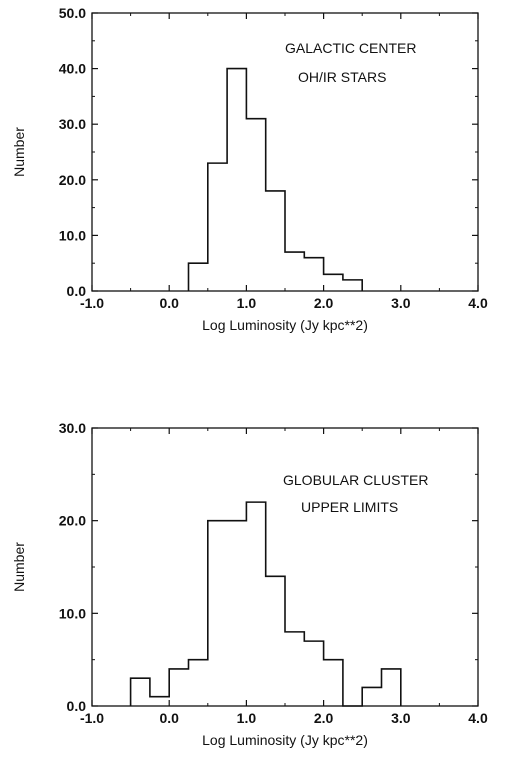 This screenshot has height=768, width=509. I want to click on chart-annotation-line: UPPER LIMITS, so click(349, 507).